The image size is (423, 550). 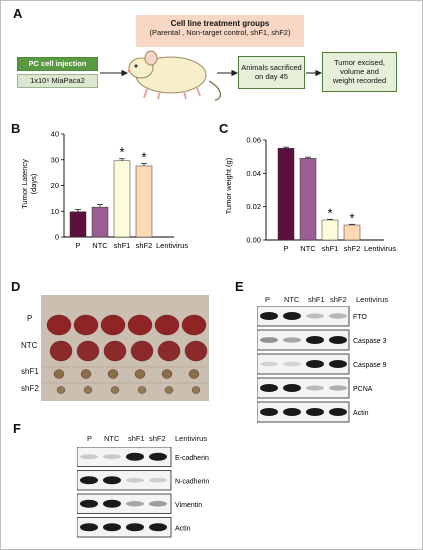 I want to click on x-tick-label-shF2: shF2, so click(x=144, y=245).